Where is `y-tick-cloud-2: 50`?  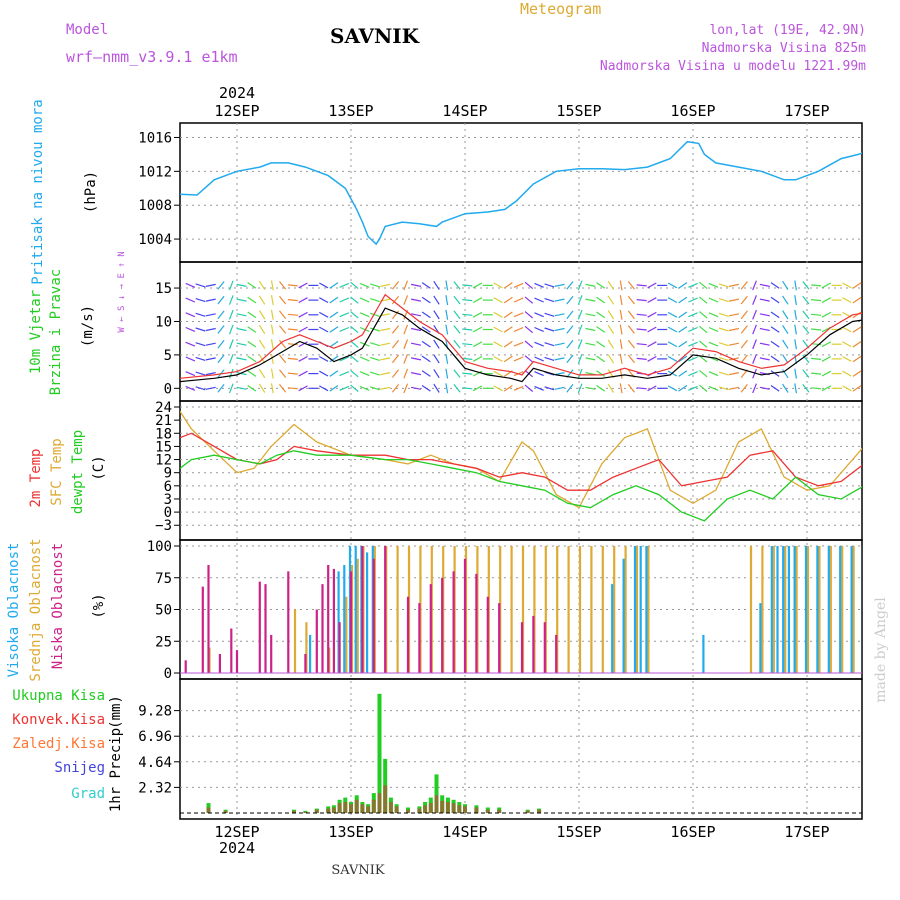 y-tick-cloud-2: 50 is located at coordinates (163, 611).